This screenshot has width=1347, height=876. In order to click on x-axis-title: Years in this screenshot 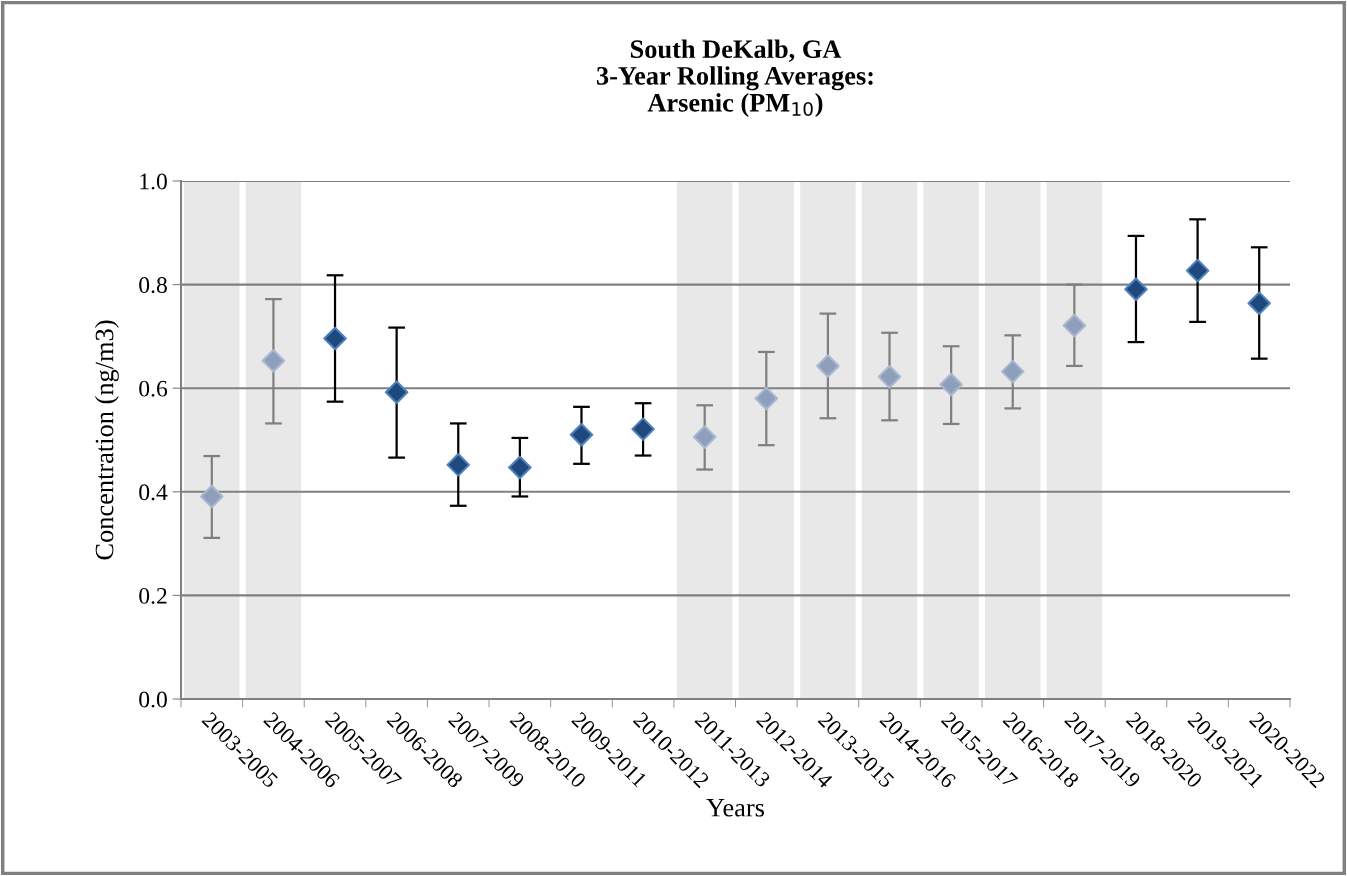, I will do `click(735, 808)`.